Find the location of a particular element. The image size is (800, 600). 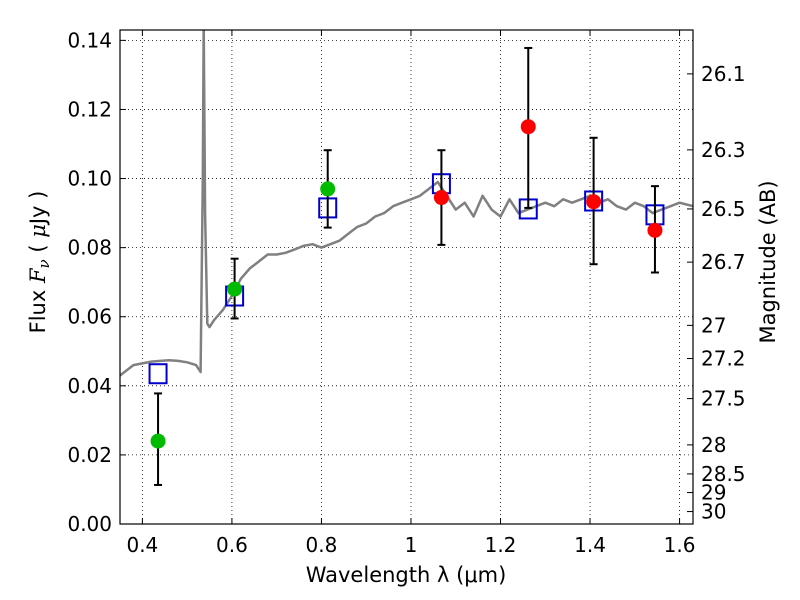

x-tick-label: 0.8 is located at coordinates (322, 545).